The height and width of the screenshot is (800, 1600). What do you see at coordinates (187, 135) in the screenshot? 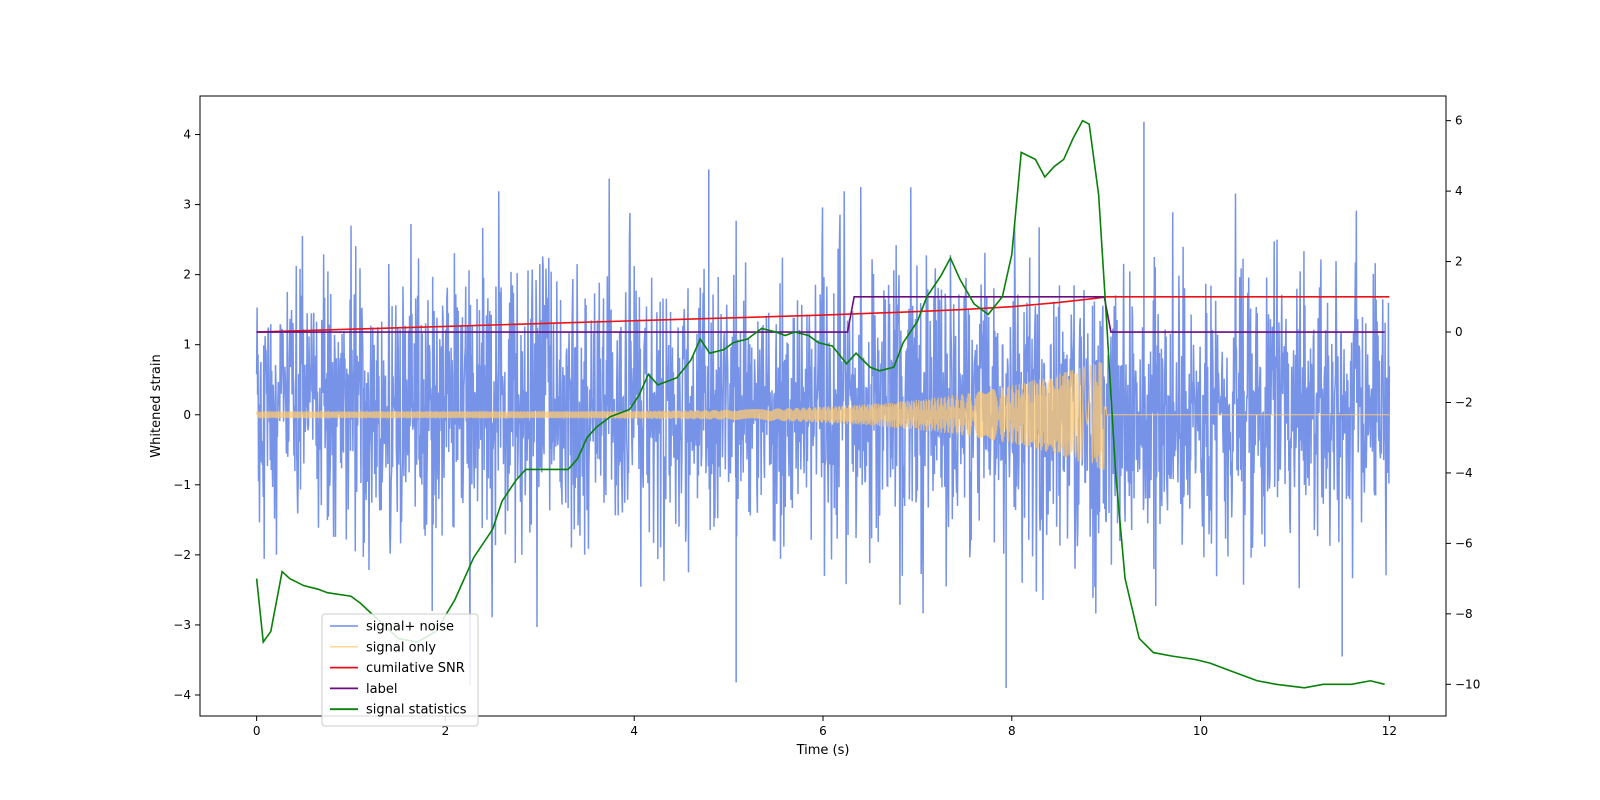
I see `y-left-tick-label: 4` at bounding box center [187, 135].